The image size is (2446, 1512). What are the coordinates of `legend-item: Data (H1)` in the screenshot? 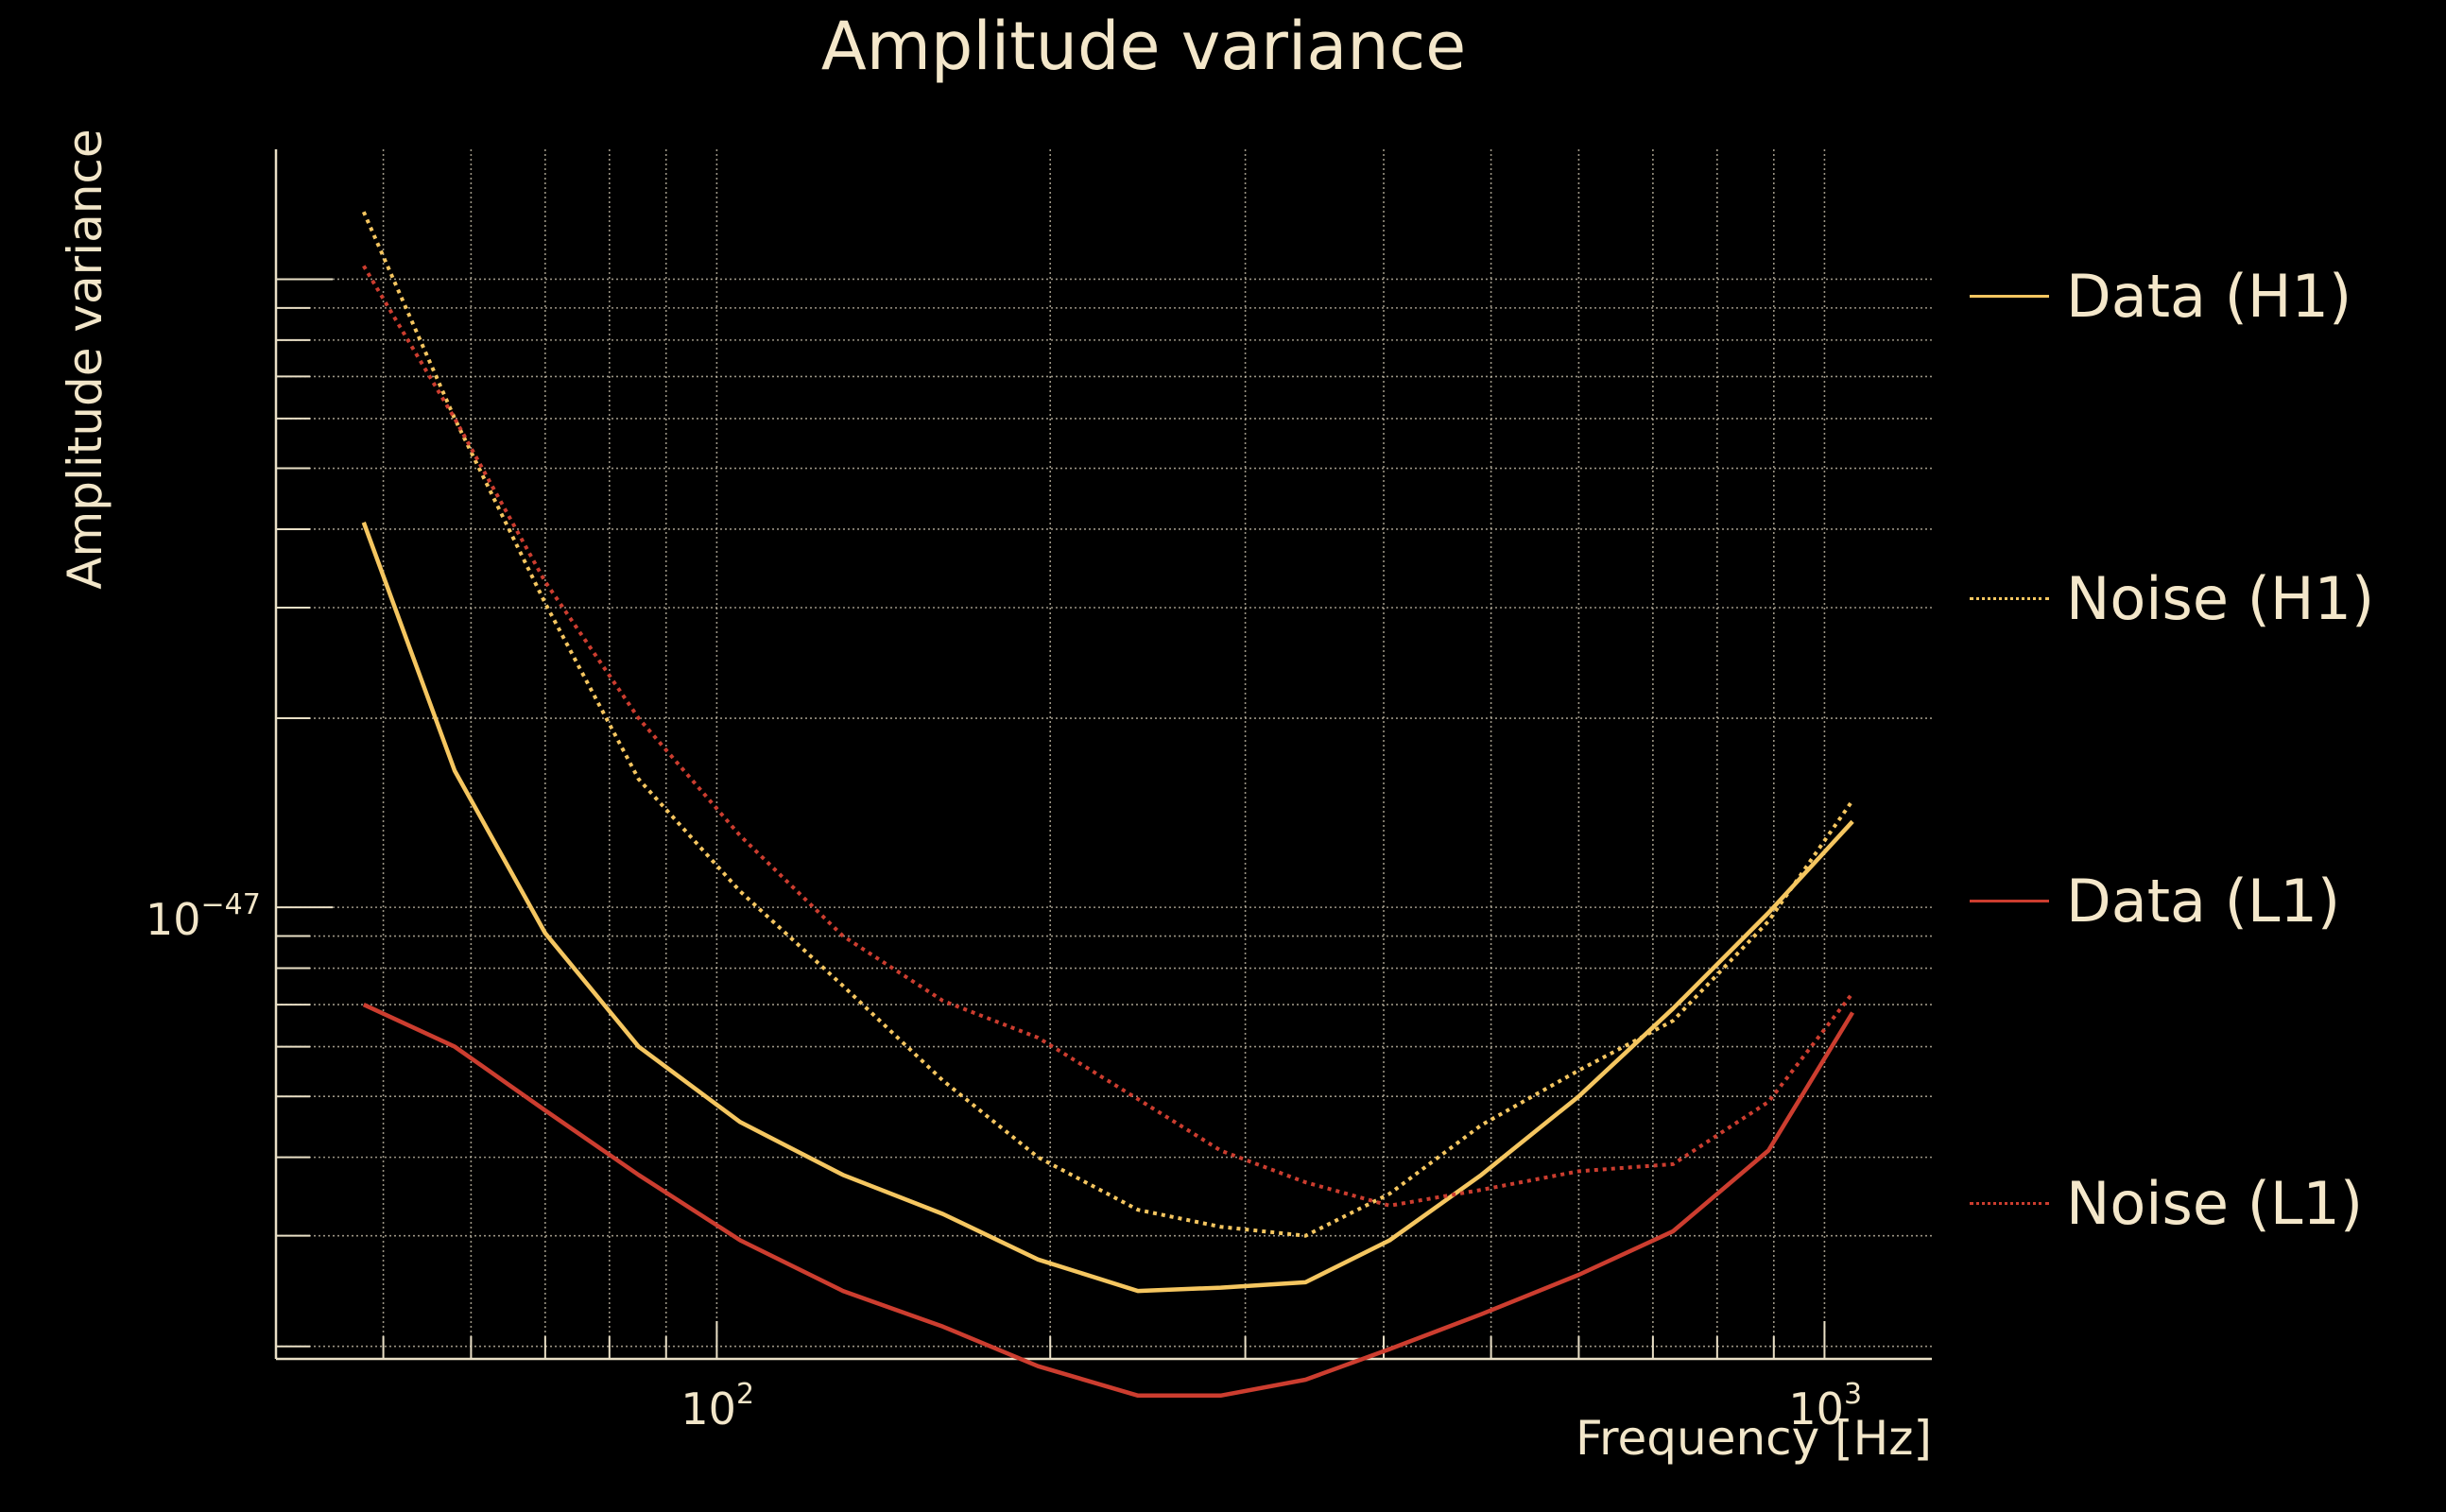 It's located at (2160, 296).